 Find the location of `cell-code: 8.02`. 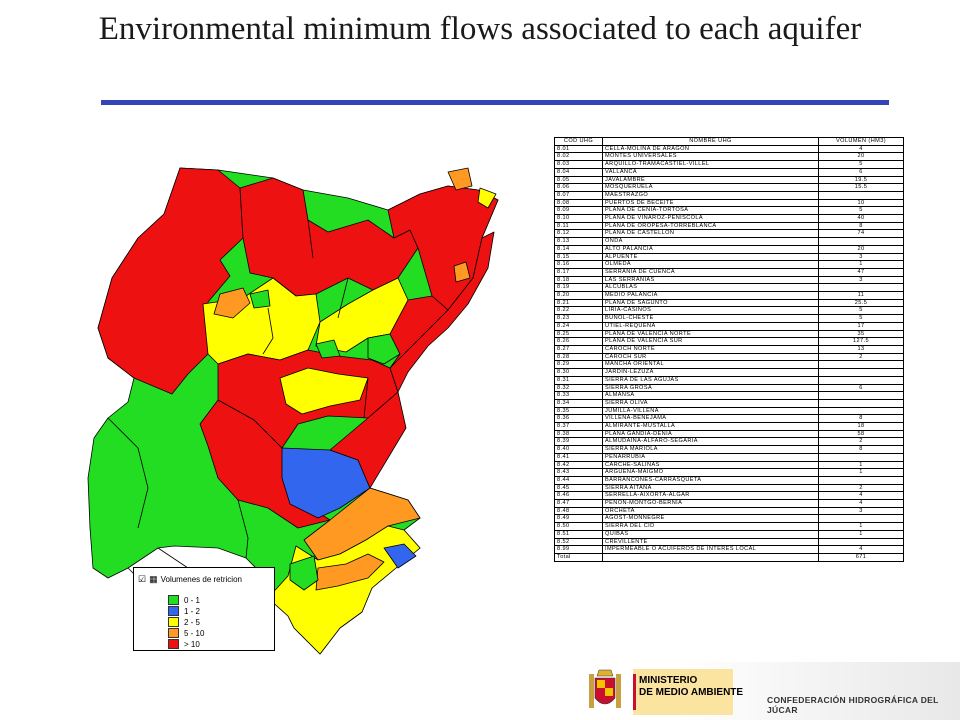

cell-code: 8.02 is located at coordinates (578, 157).